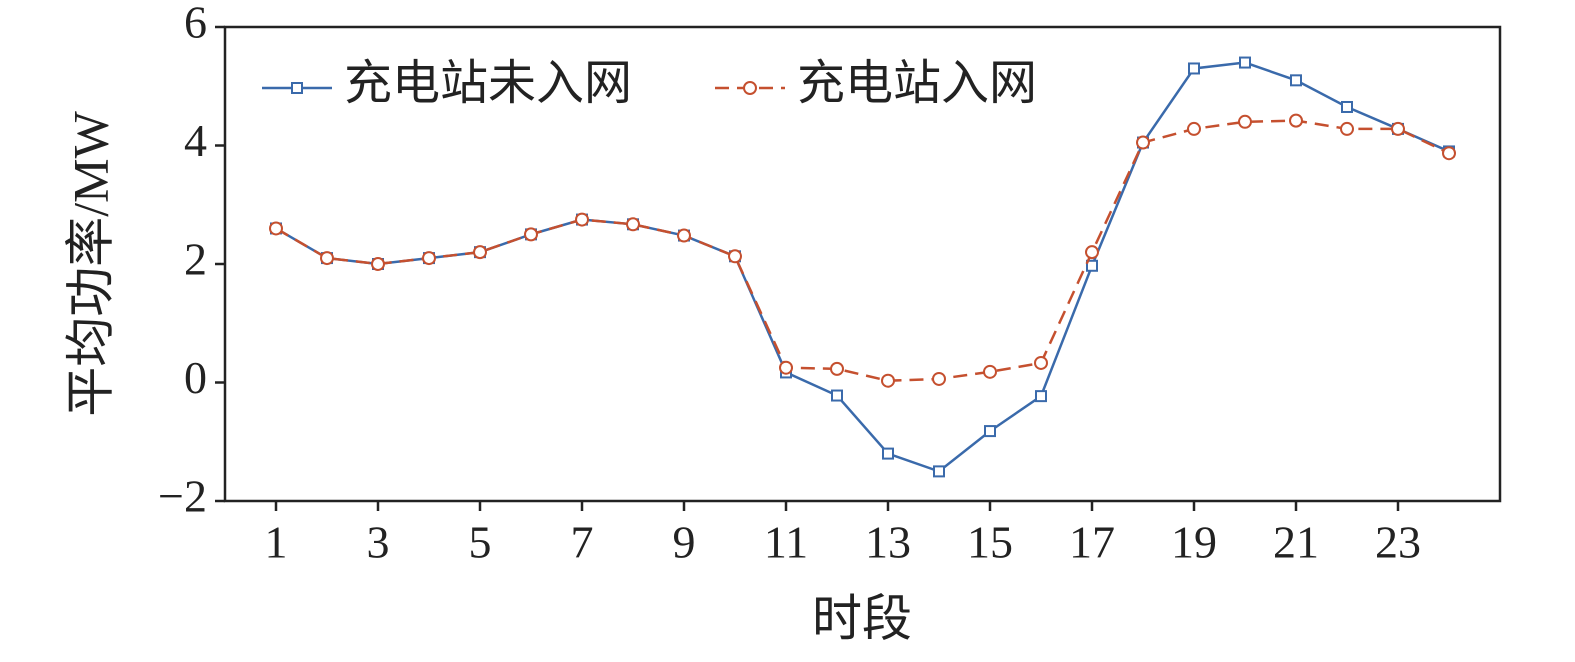  What do you see at coordinates (1194, 542) in the screenshot?
I see `x-tick-label: 19` at bounding box center [1194, 542].